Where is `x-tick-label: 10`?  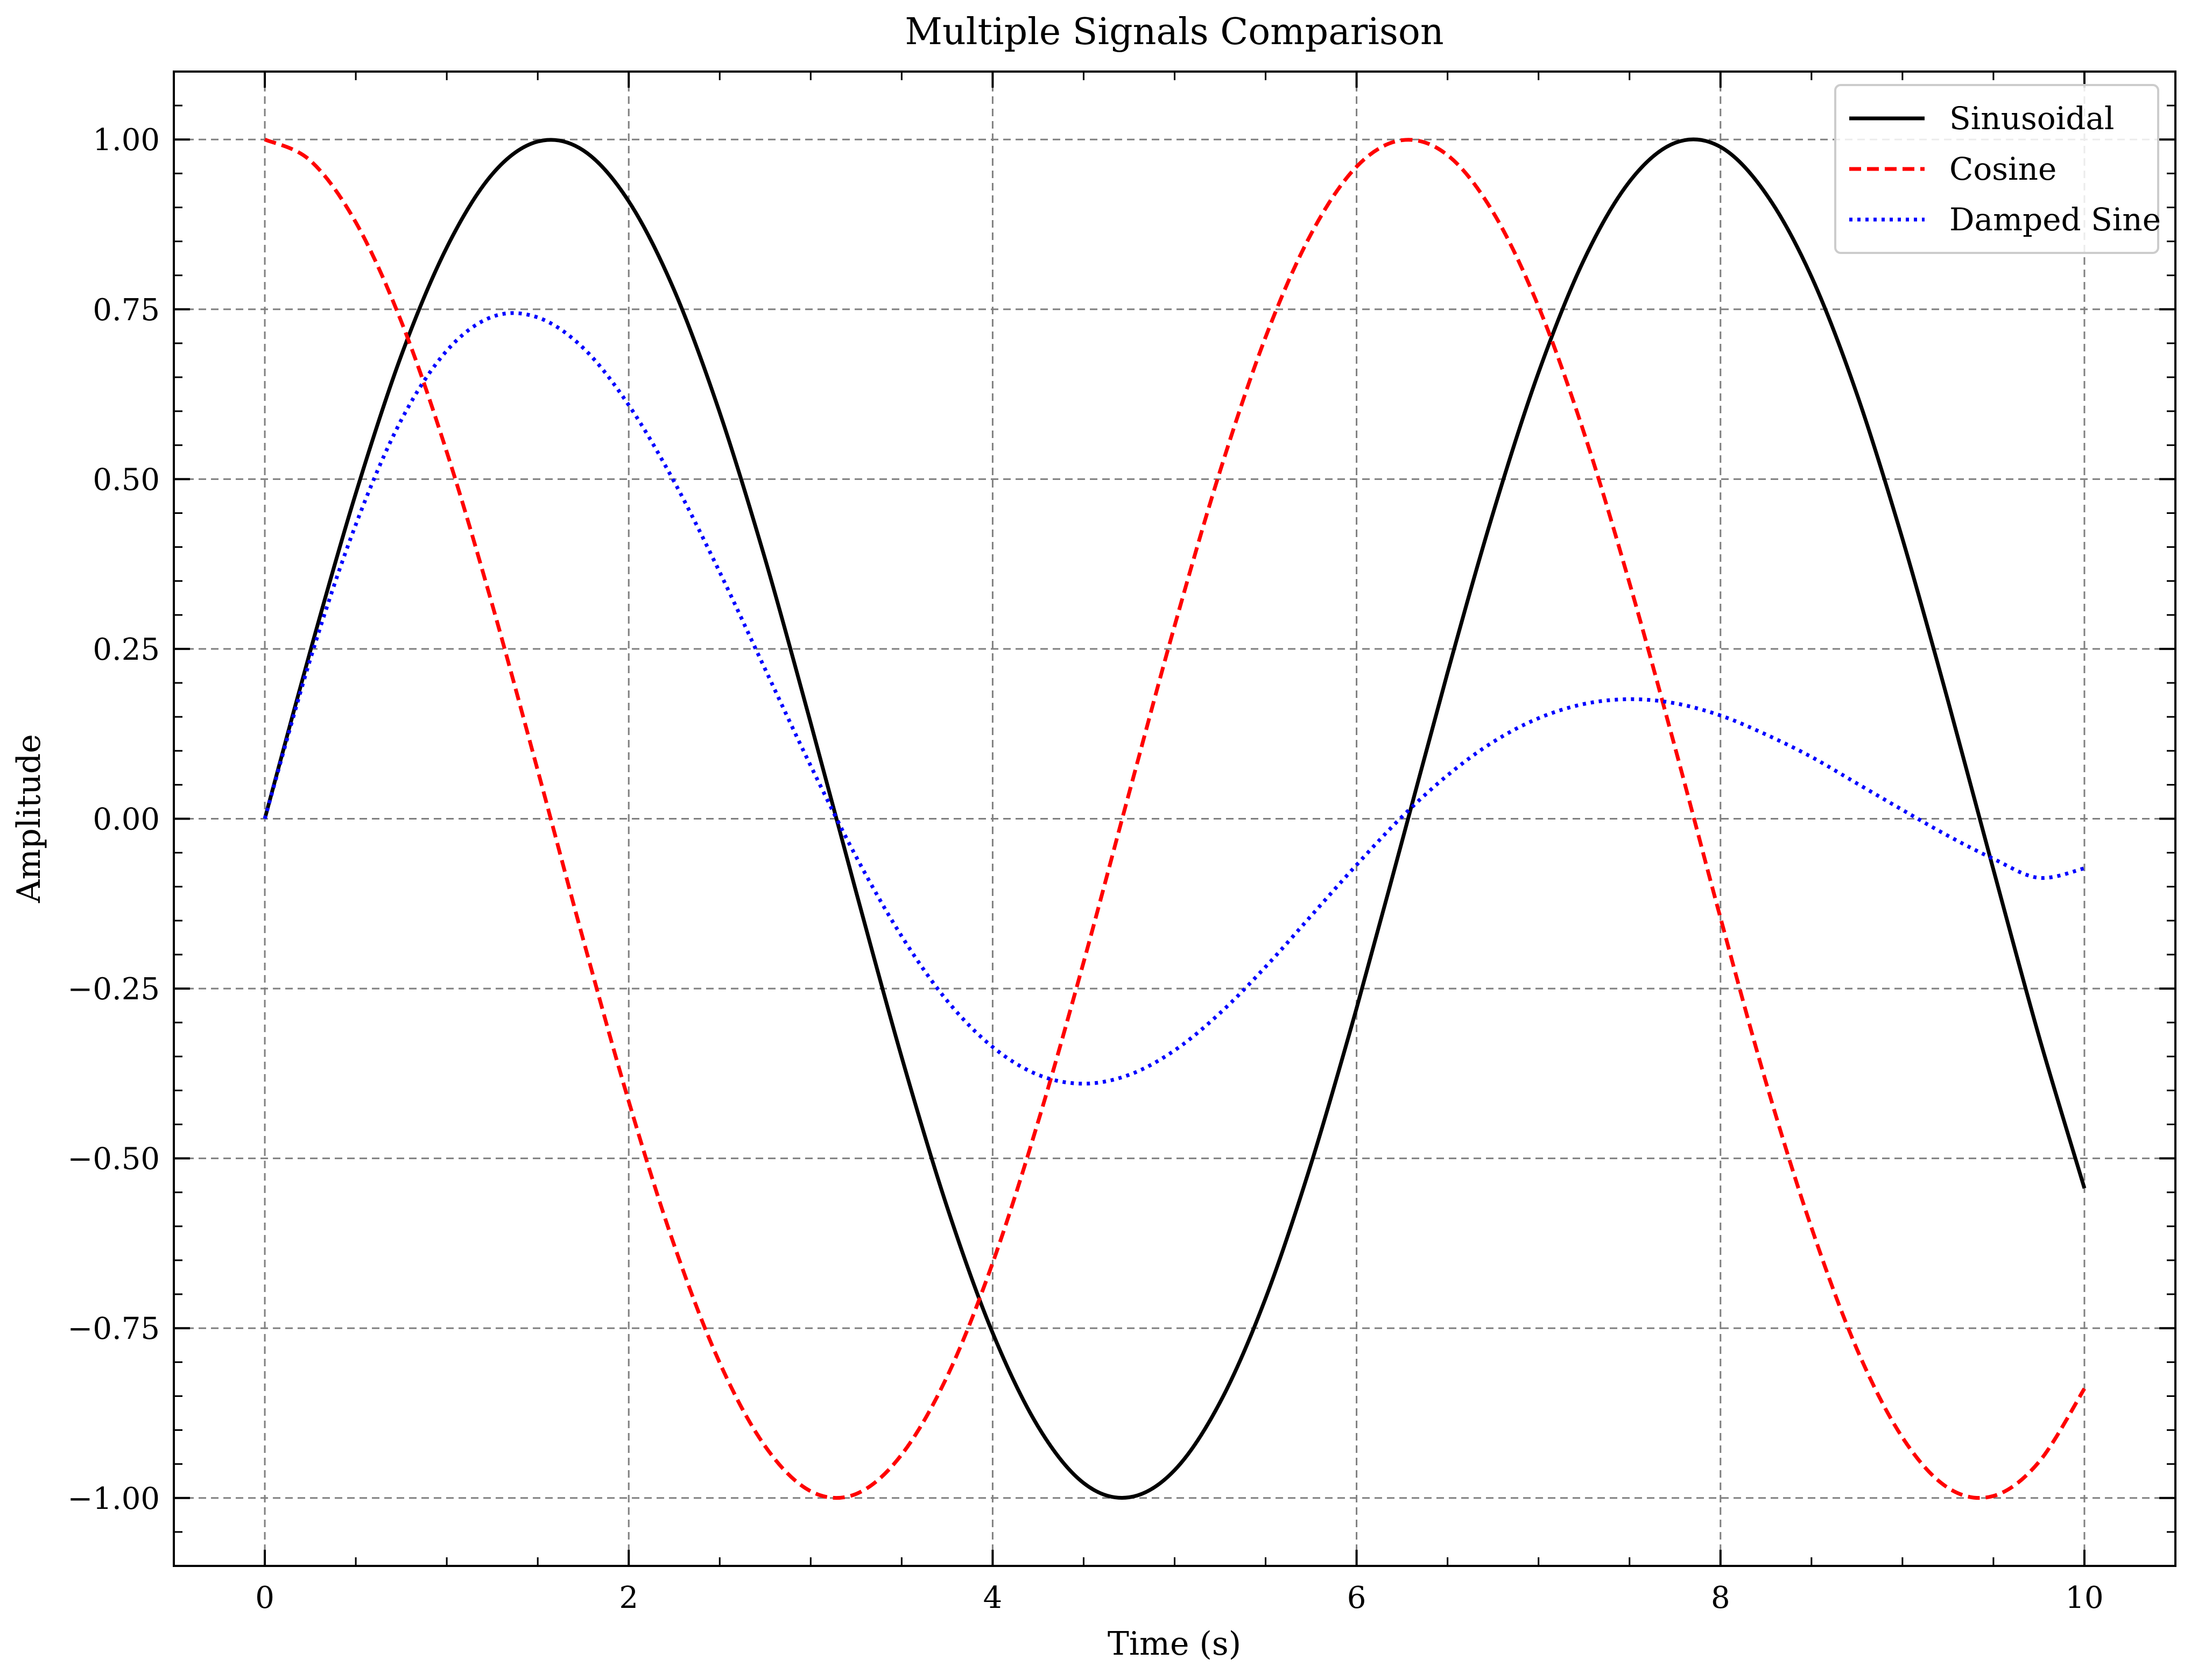 x-tick-label: 10 is located at coordinates (2084, 1597).